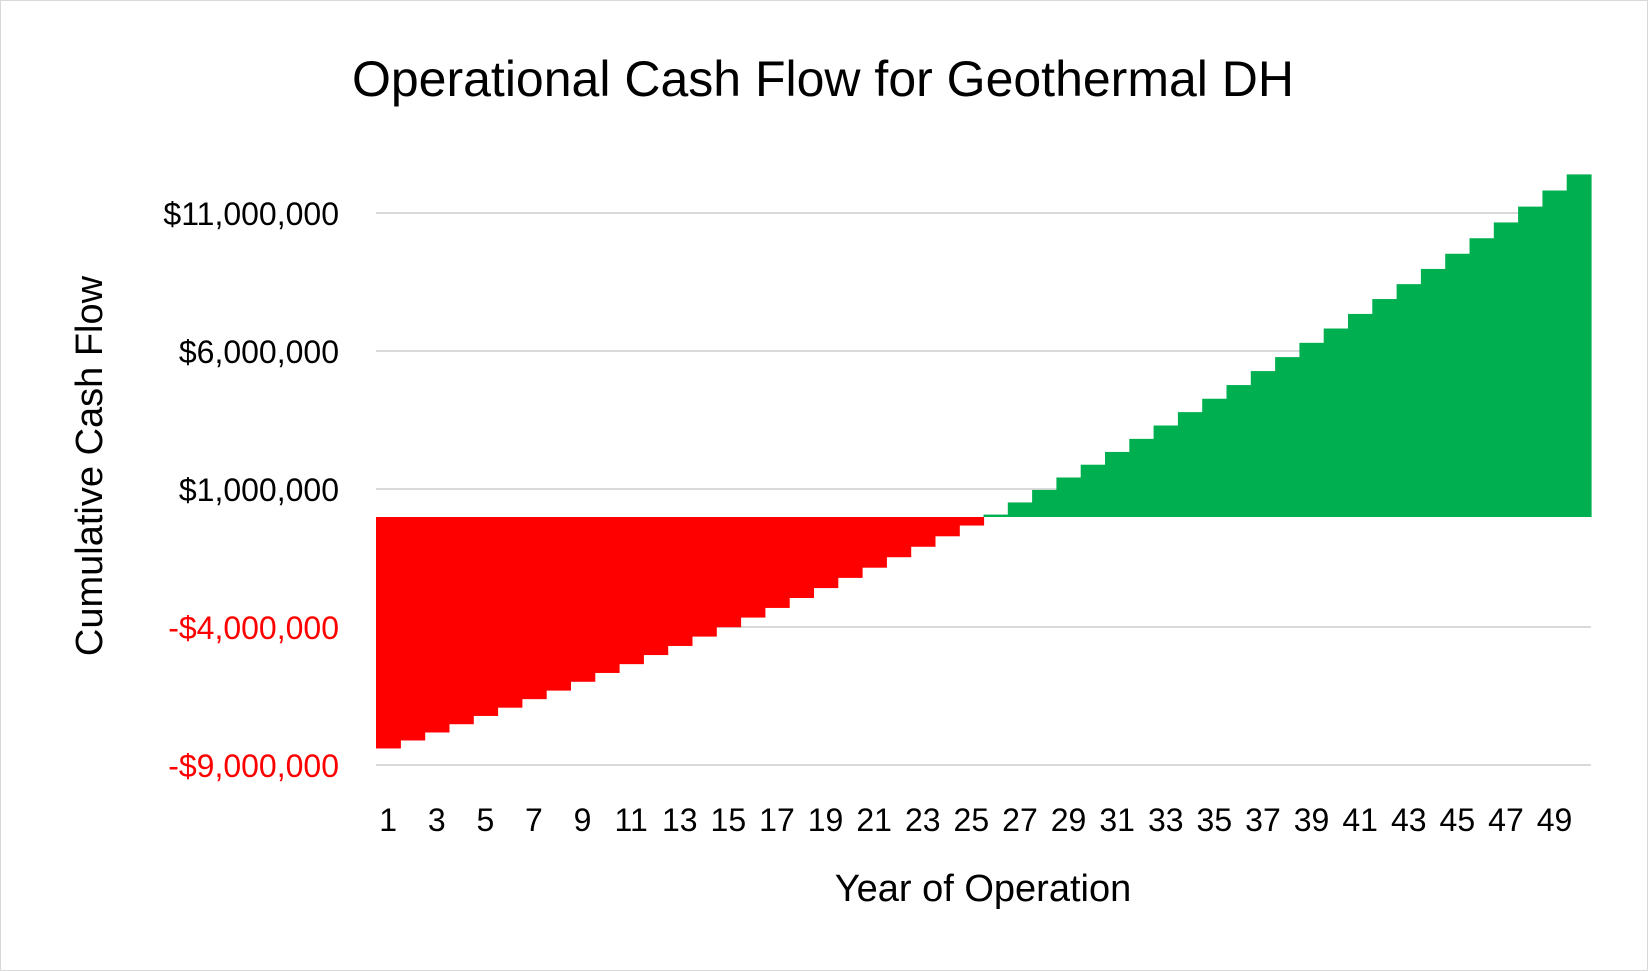  Describe the element at coordinates (1555, 820) in the screenshot. I see `x-tick-label: 49` at that location.